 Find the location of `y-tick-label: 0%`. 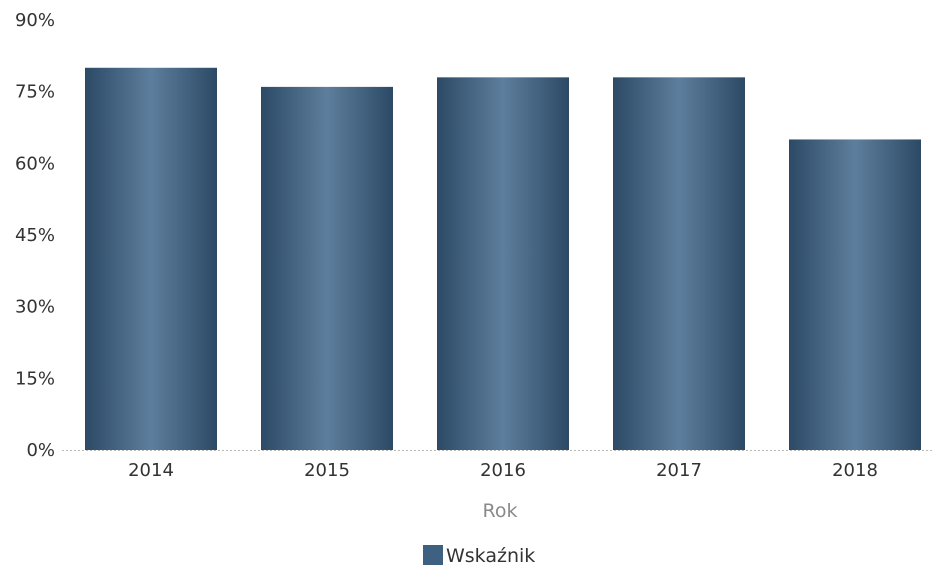

y-tick-label: 0% is located at coordinates (40, 450).